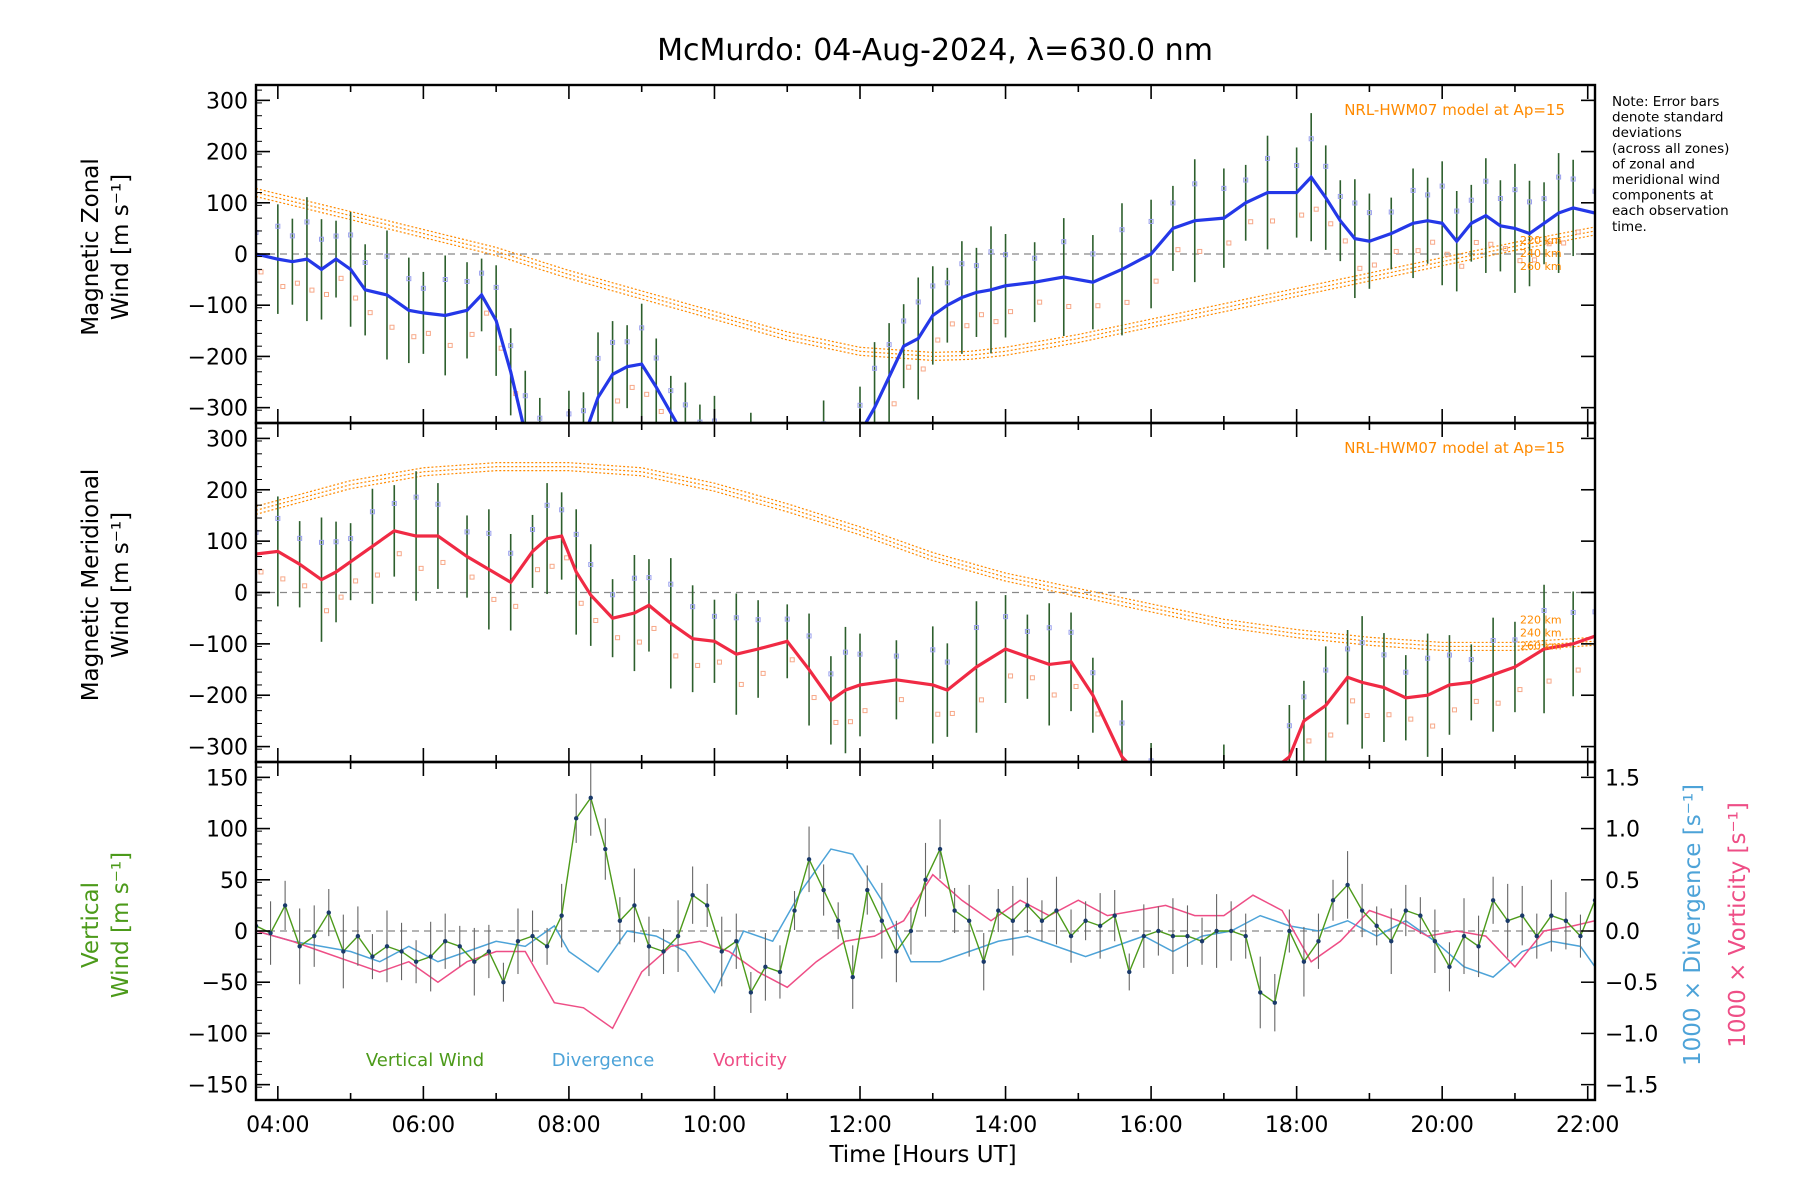  I want to click on right-tick-label: 0.5, so click(1622, 881).